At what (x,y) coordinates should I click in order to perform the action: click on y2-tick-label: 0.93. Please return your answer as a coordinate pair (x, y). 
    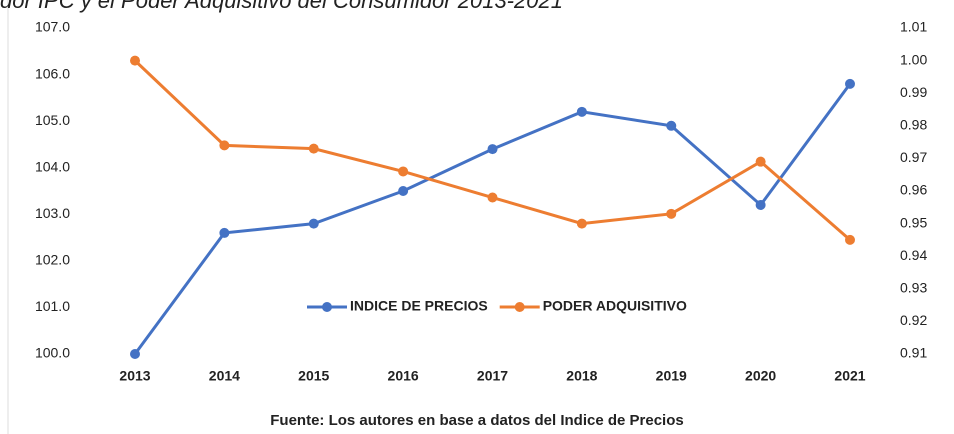
    Looking at the image, I should click on (913, 288).